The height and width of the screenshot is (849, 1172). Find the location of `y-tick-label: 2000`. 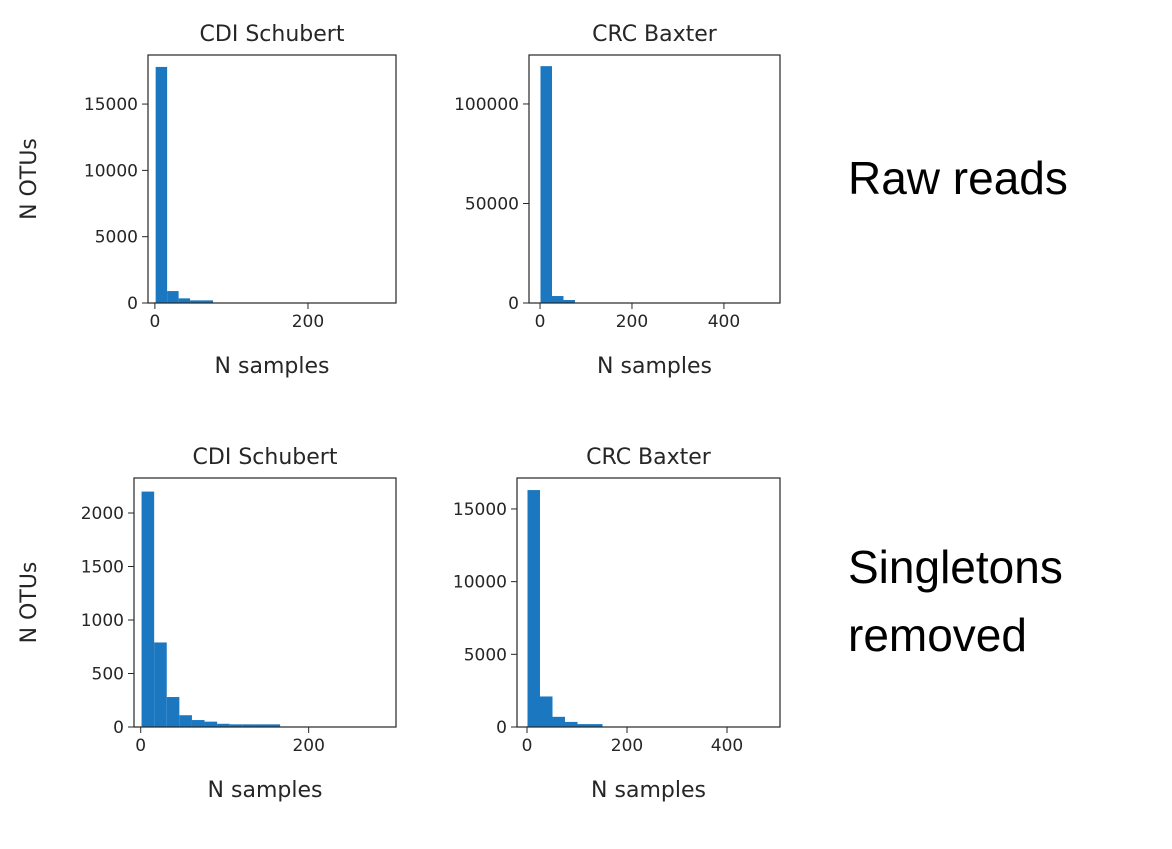

y-tick-label: 2000 is located at coordinates (102, 514).